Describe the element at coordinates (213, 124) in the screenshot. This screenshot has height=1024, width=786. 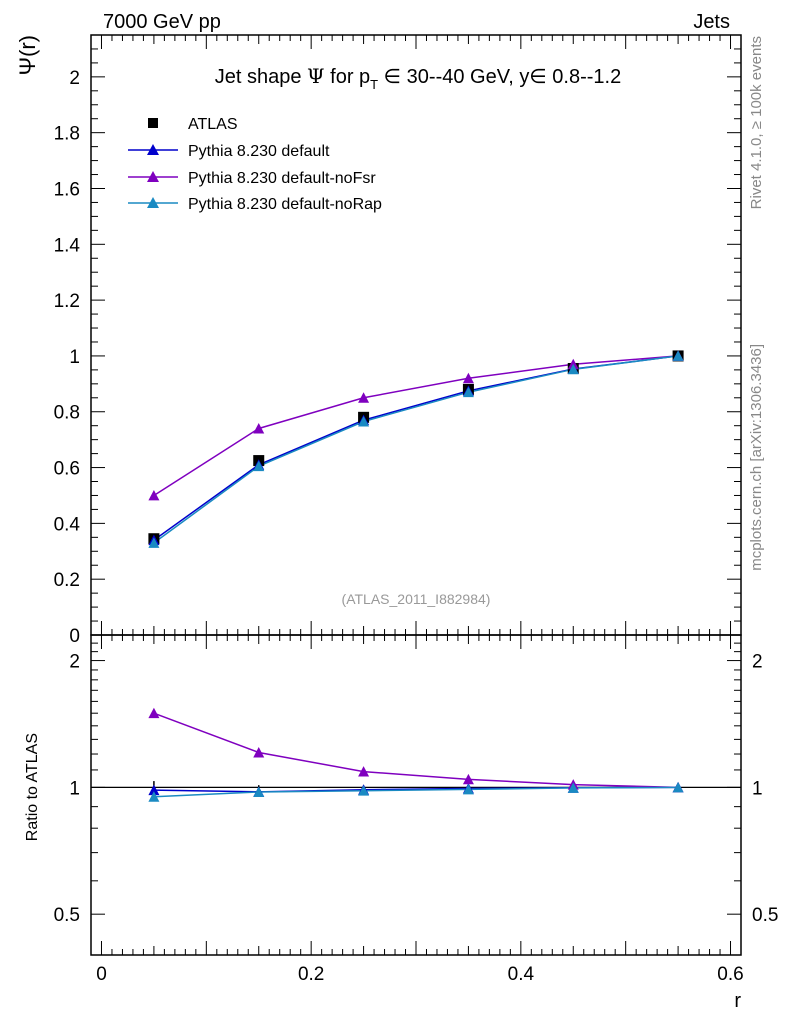
I see `legend-label-atlas: ATLAS` at that location.